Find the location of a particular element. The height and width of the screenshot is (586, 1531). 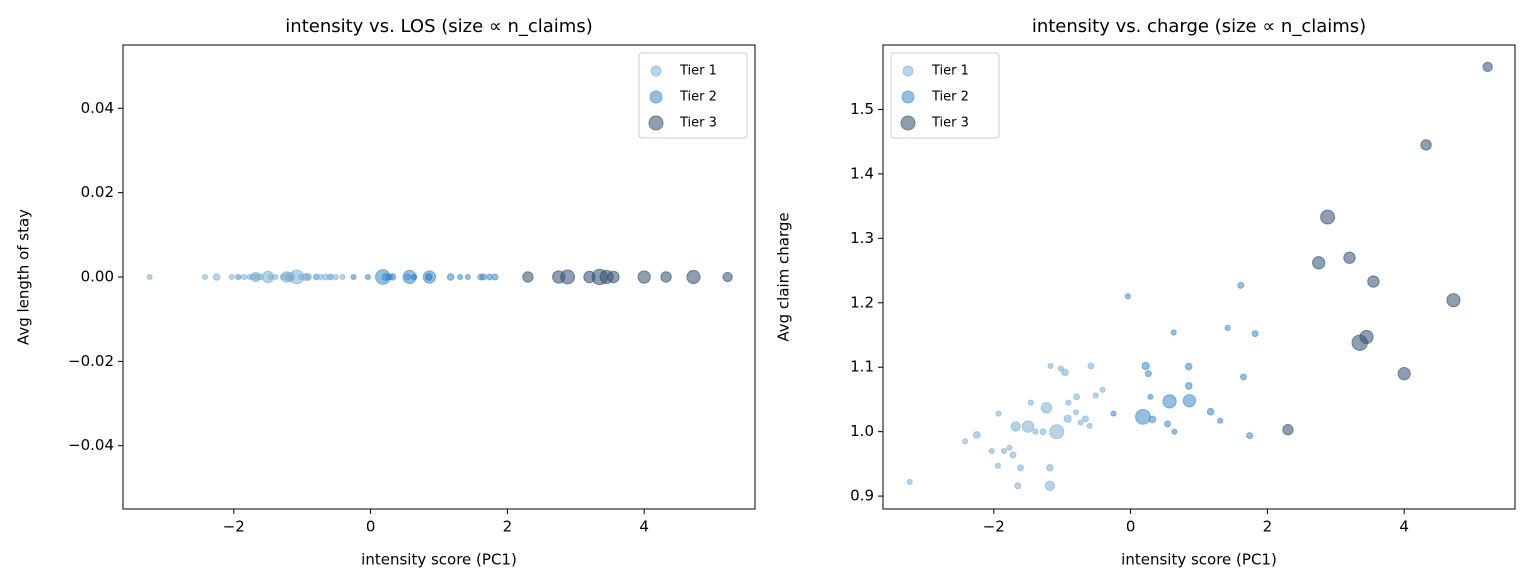

chart-title: intensity vs. LOS (size ∝ n_claims) is located at coordinates (438, 26).